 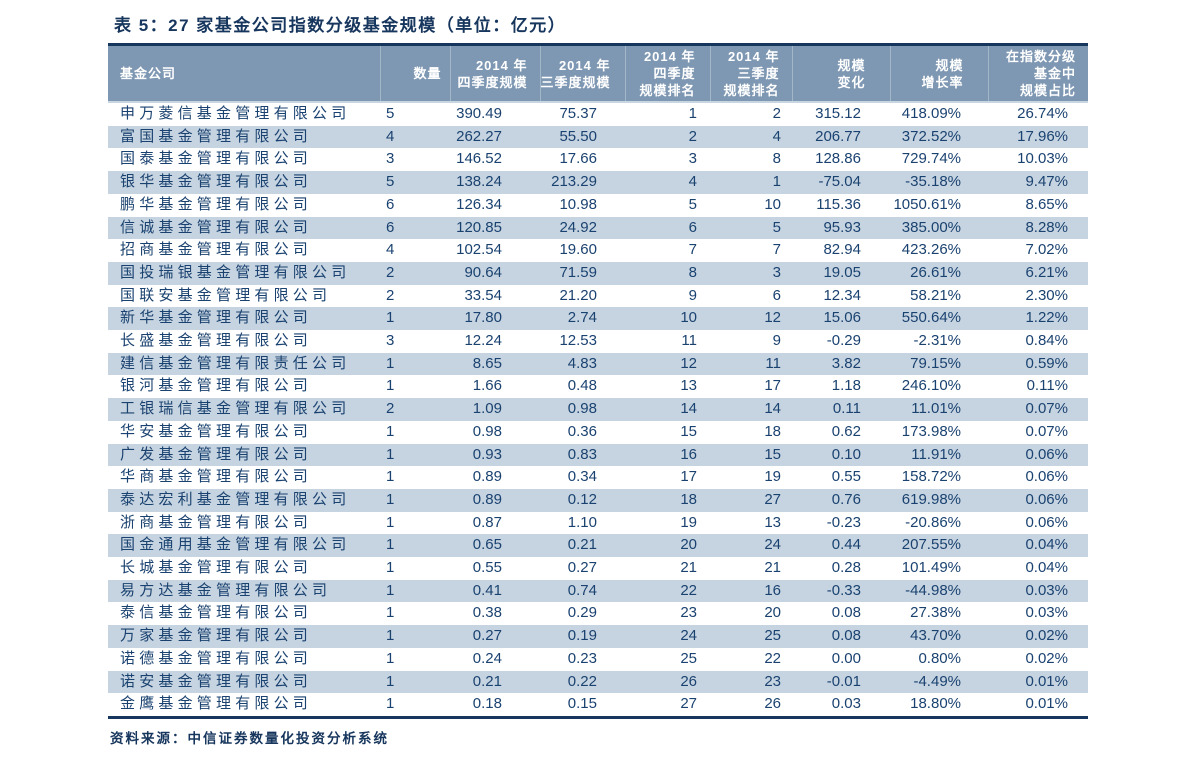 What do you see at coordinates (598, 705) in the screenshot?
I see `table-row: 金鹰基金管理有限公司 1 0.18 0.15 27 26 0.03 18.80% 0.01%` at bounding box center [598, 705].